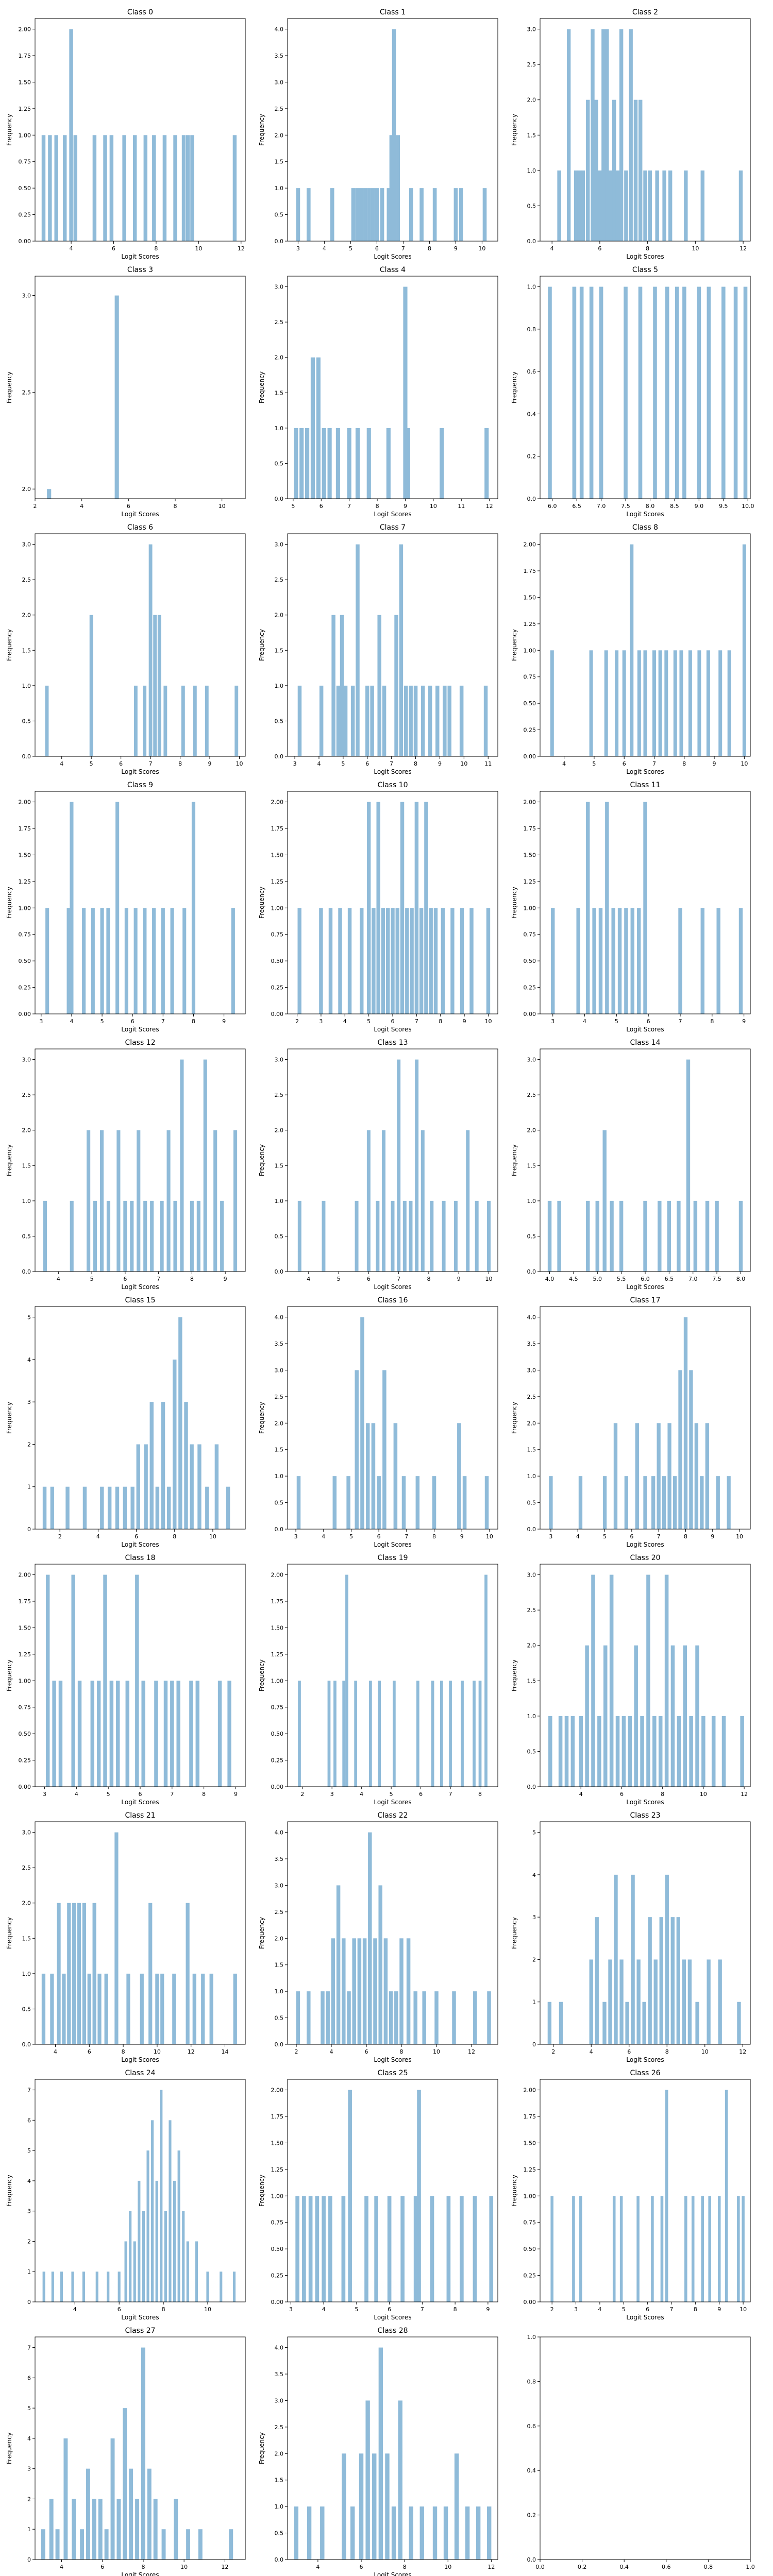 The width and height of the screenshot is (773, 2576). I want to click on x-tick-label: 5.0, so click(597, 1279).